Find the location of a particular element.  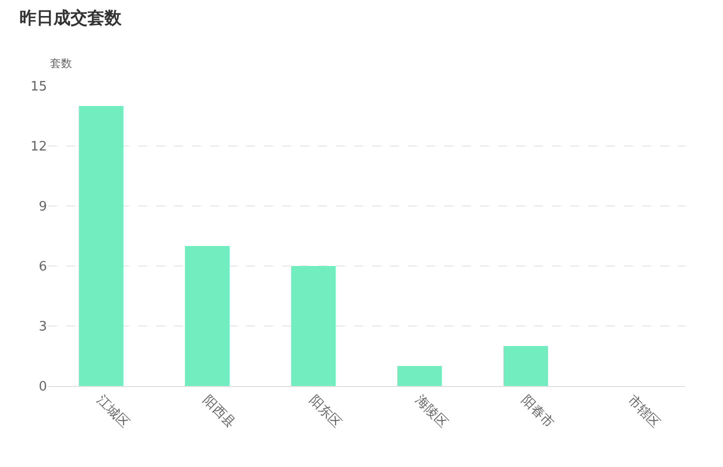

chart-title: 昨日成交套数 is located at coordinates (71, 18).